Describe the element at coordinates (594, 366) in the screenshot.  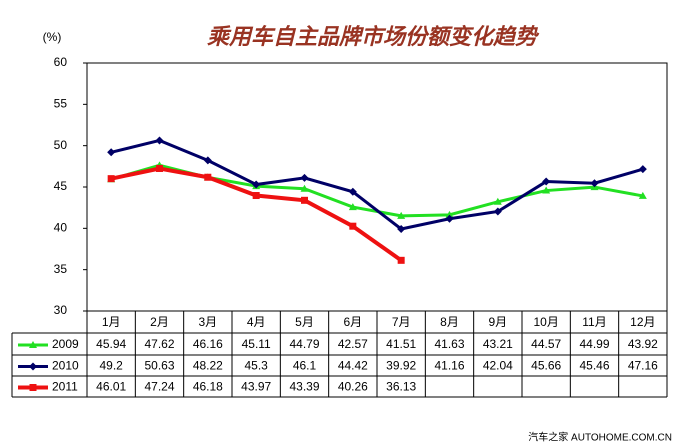
I see `table-value: 45.46` at that location.